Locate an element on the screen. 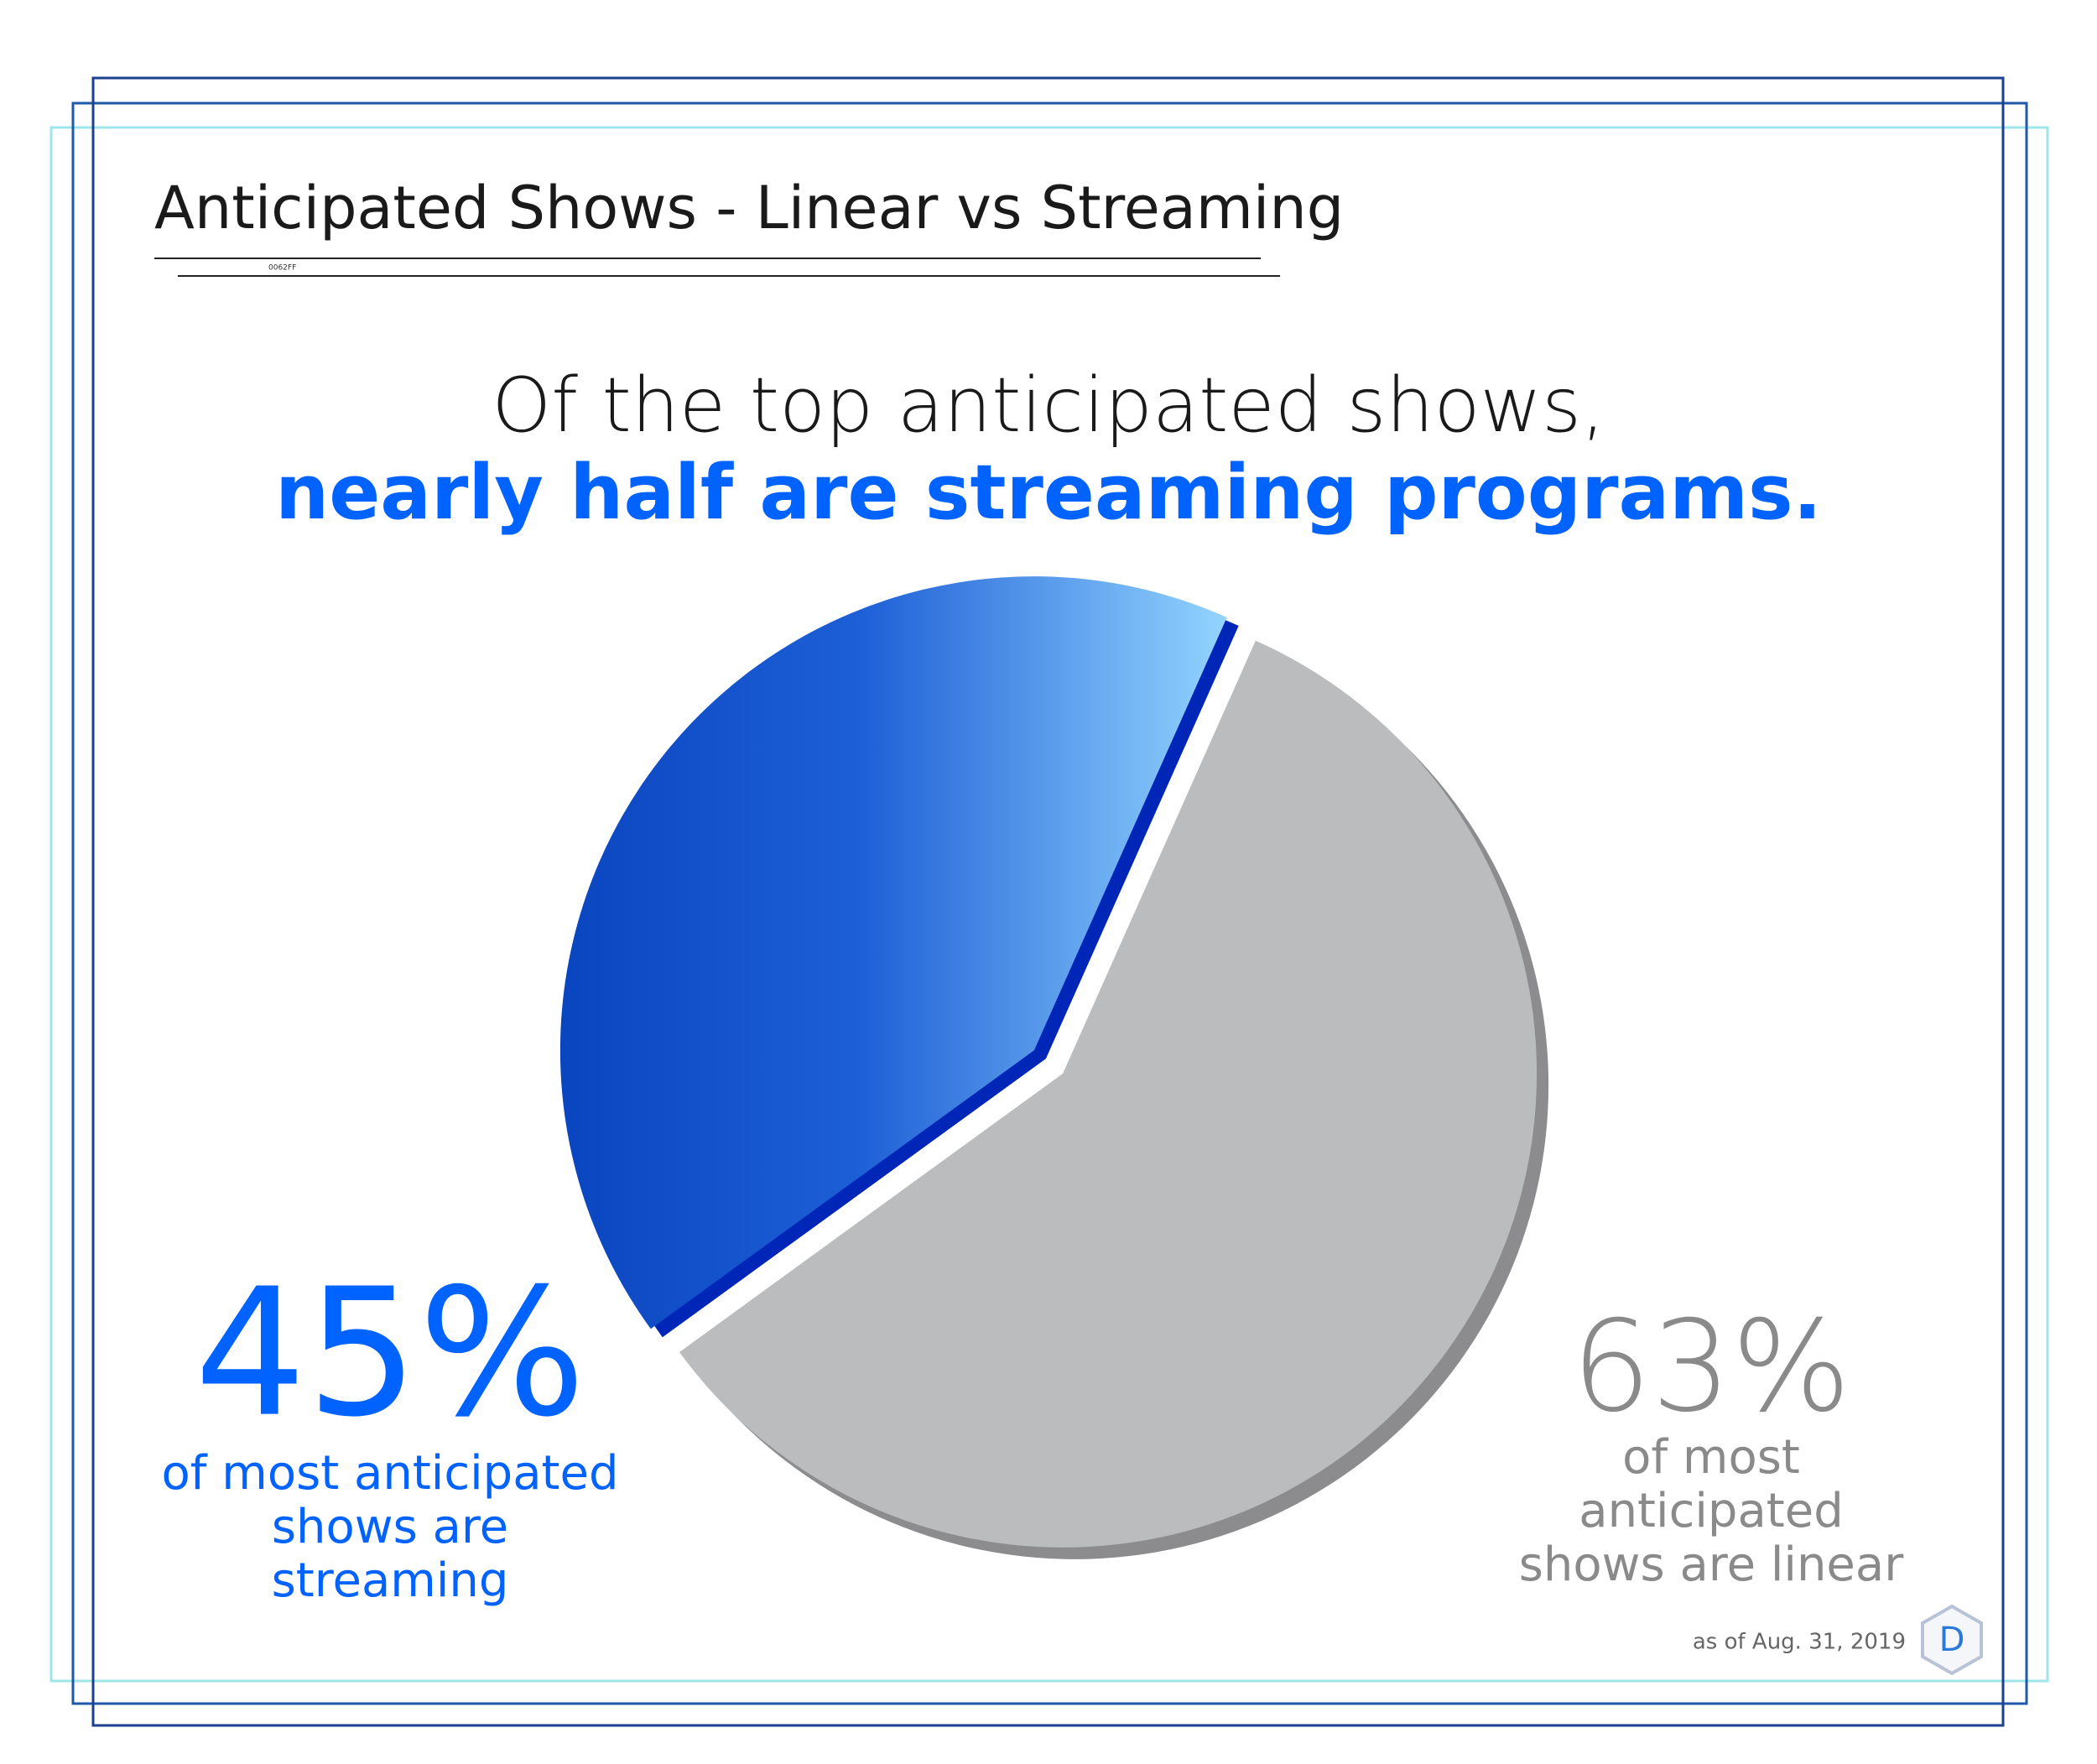 This screenshot has width=2097, height=1764. subtitle: nearly half are streaming programs. is located at coordinates (1048, 493).